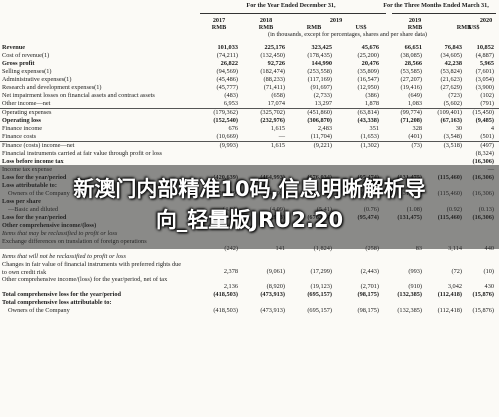 This screenshot has height=417, width=499. What do you see at coordinates (321, 63) in the screenshot?
I see `row-value: 144,990` at bounding box center [321, 63].